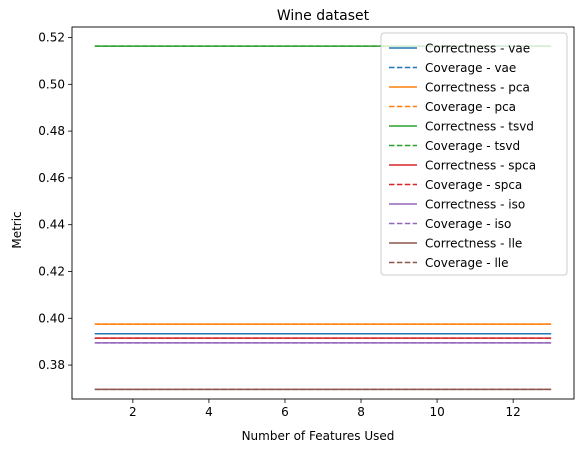 Image resolution: width=576 pixels, height=453 pixels. What do you see at coordinates (318, 436) in the screenshot?
I see `x-axis-label: Number of Features Used` at bounding box center [318, 436].